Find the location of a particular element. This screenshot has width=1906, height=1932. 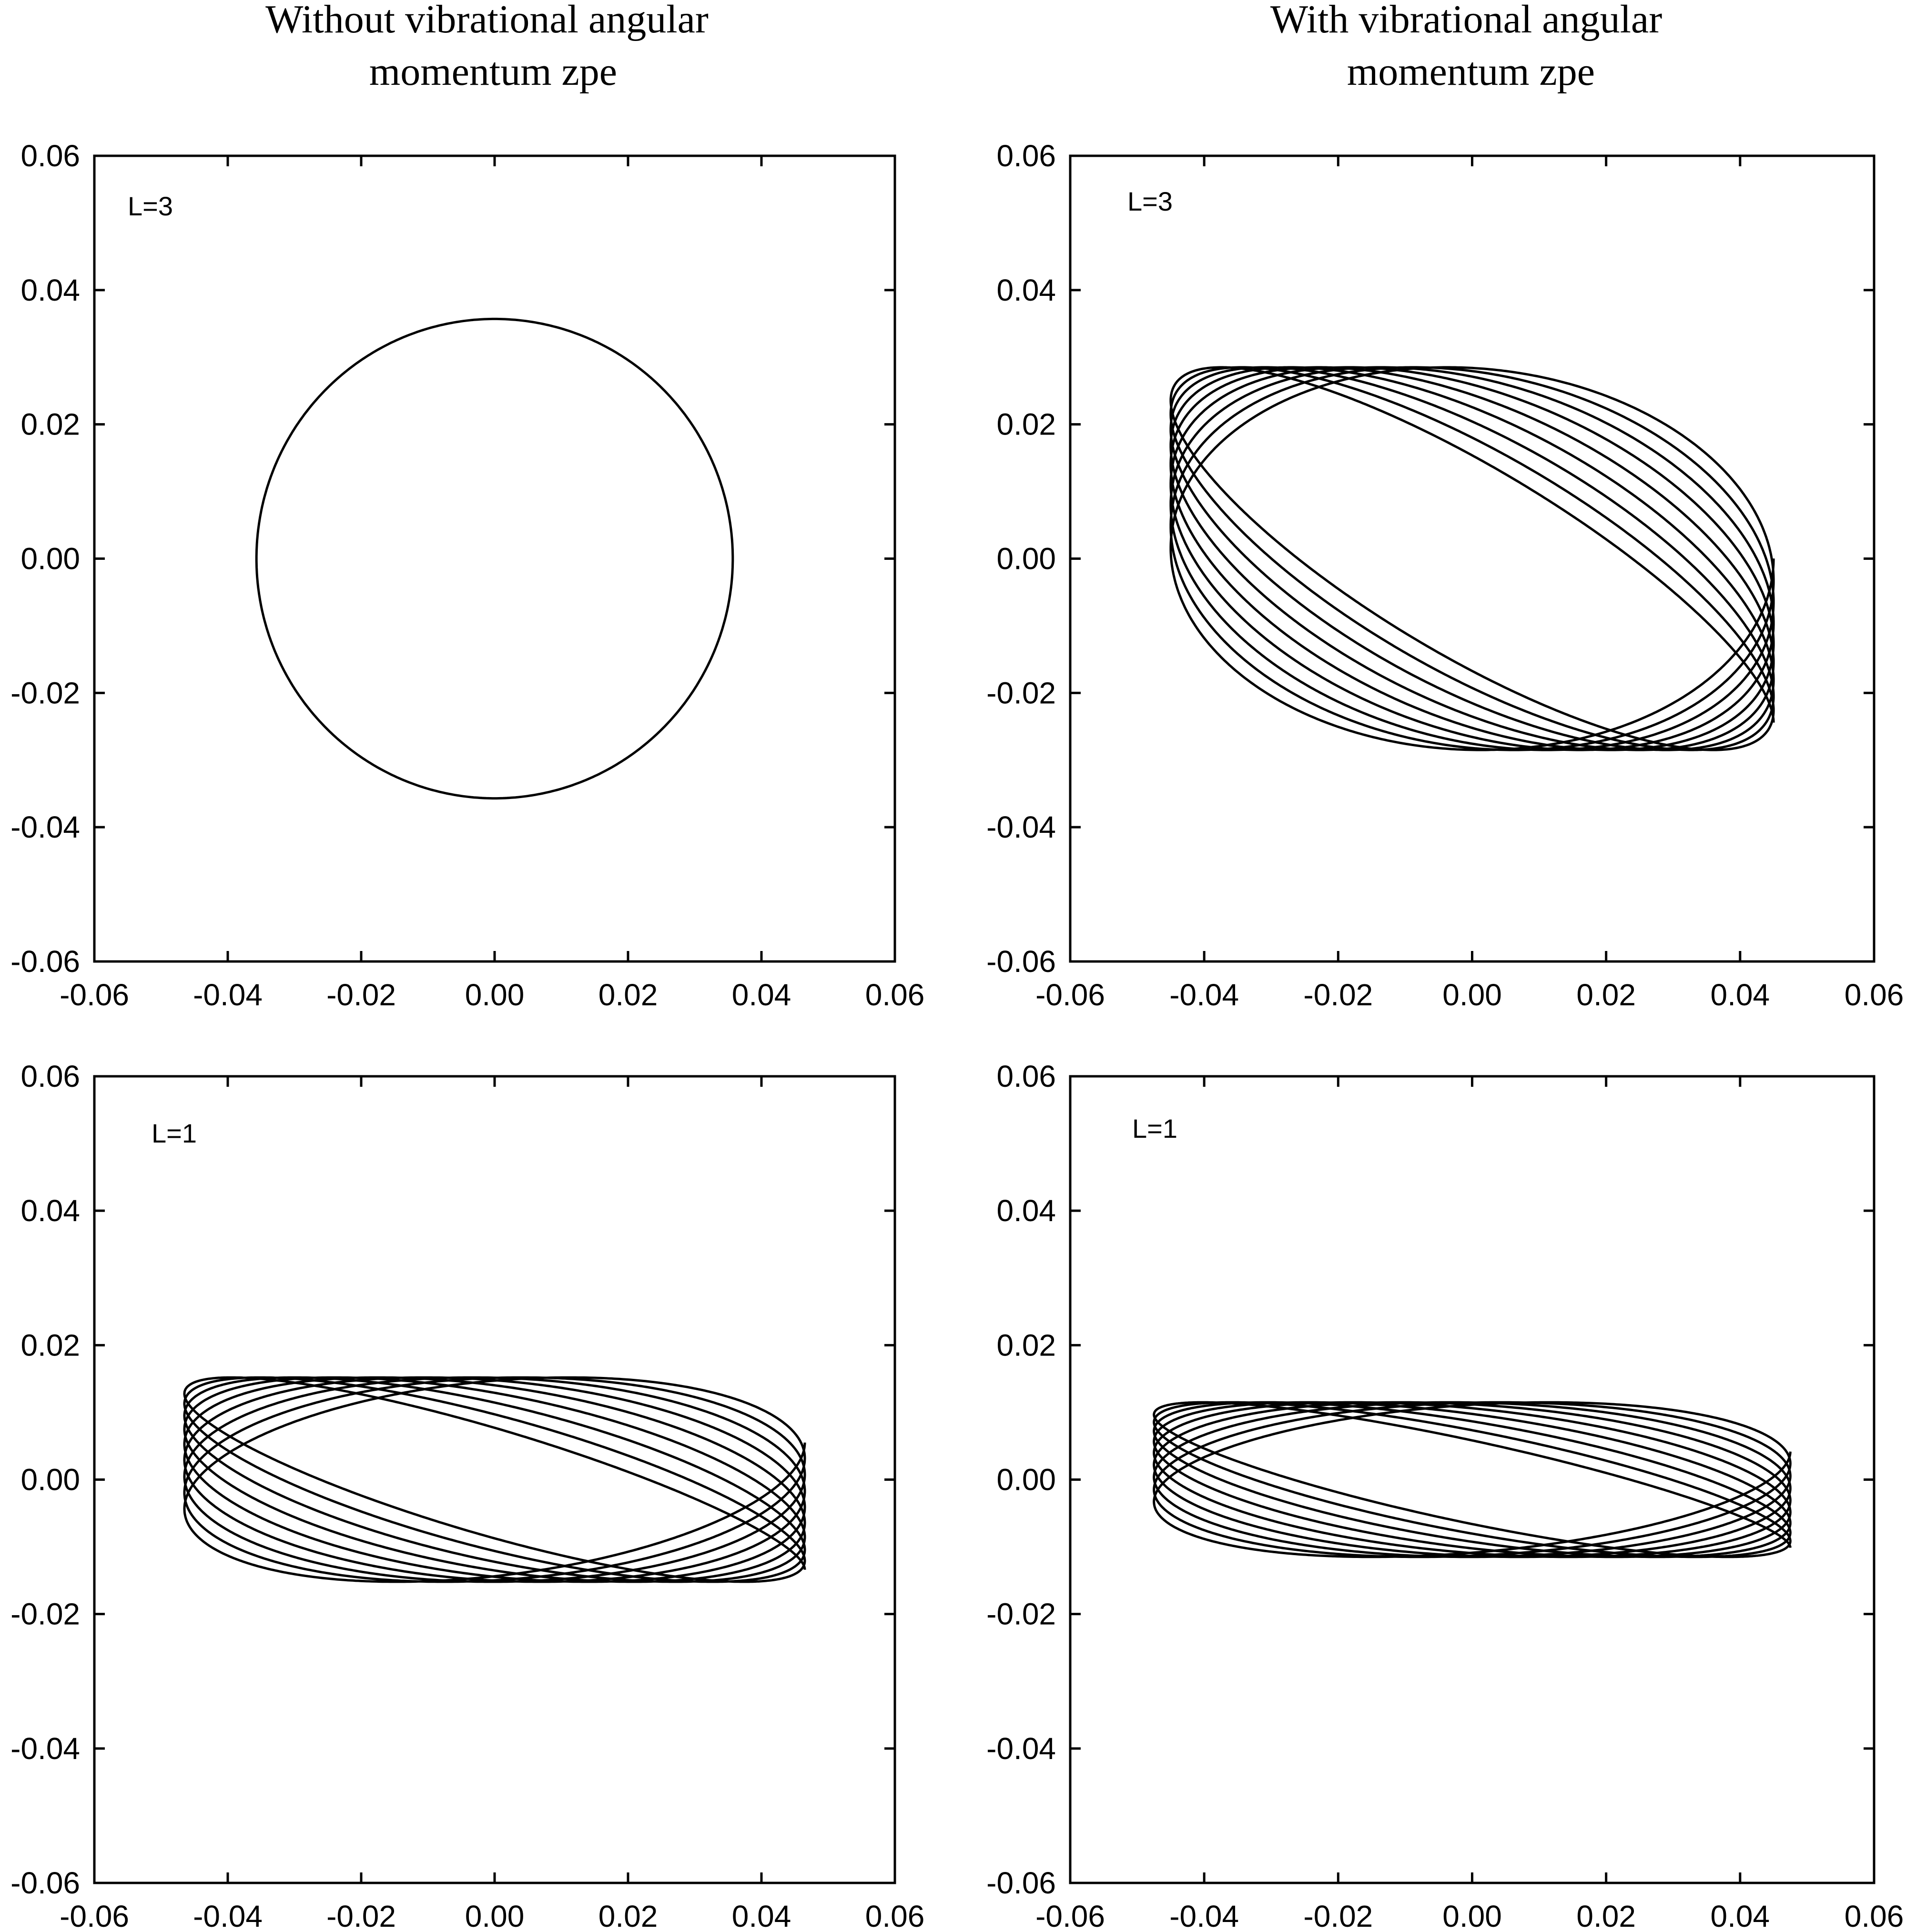

right-column-title-line2: momentum zpe is located at coordinates (1471, 72).